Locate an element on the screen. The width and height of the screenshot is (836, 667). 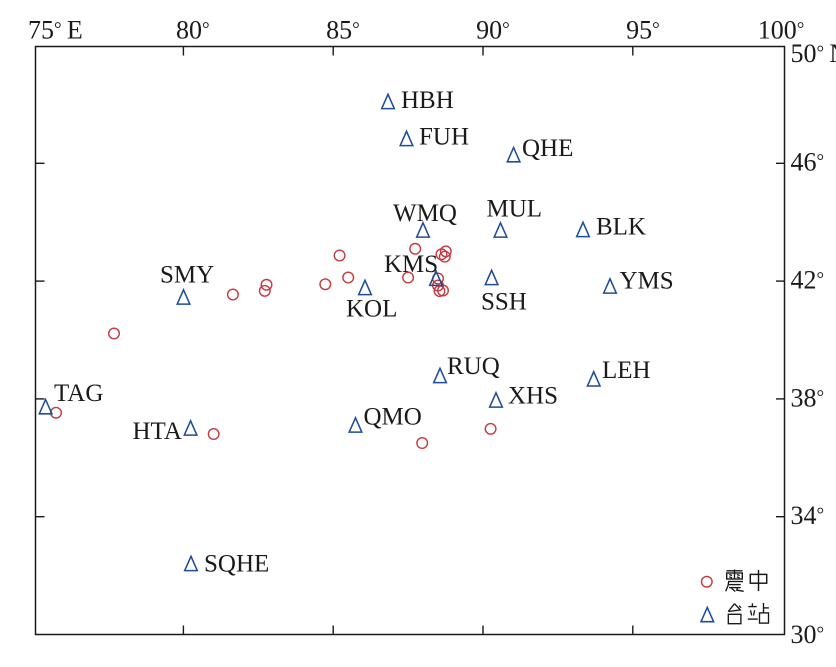
svg-text: SSH is located at coordinates (504, 301).